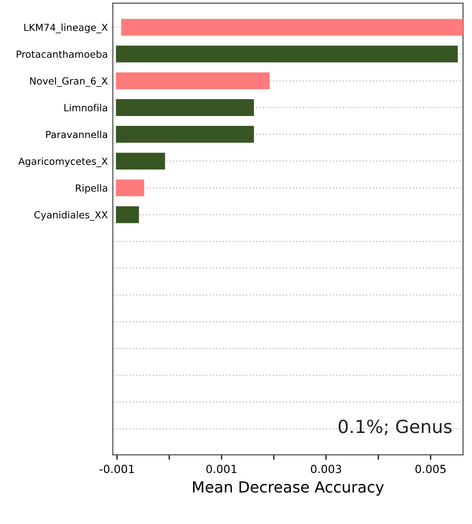  I want to click on y-tick-label: Paravannella, so click(77, 134).